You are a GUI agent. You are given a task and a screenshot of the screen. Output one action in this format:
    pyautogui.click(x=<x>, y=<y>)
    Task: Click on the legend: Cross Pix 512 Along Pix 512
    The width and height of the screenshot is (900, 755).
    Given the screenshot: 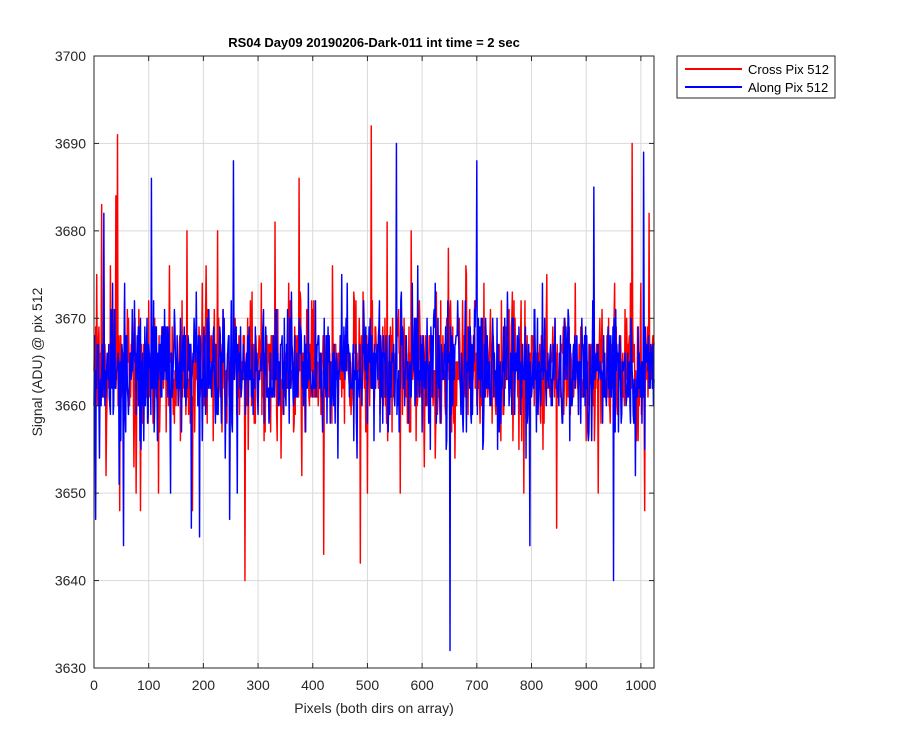 What is the action you would take?
    pyautogui.click(x=756, y=77)
    